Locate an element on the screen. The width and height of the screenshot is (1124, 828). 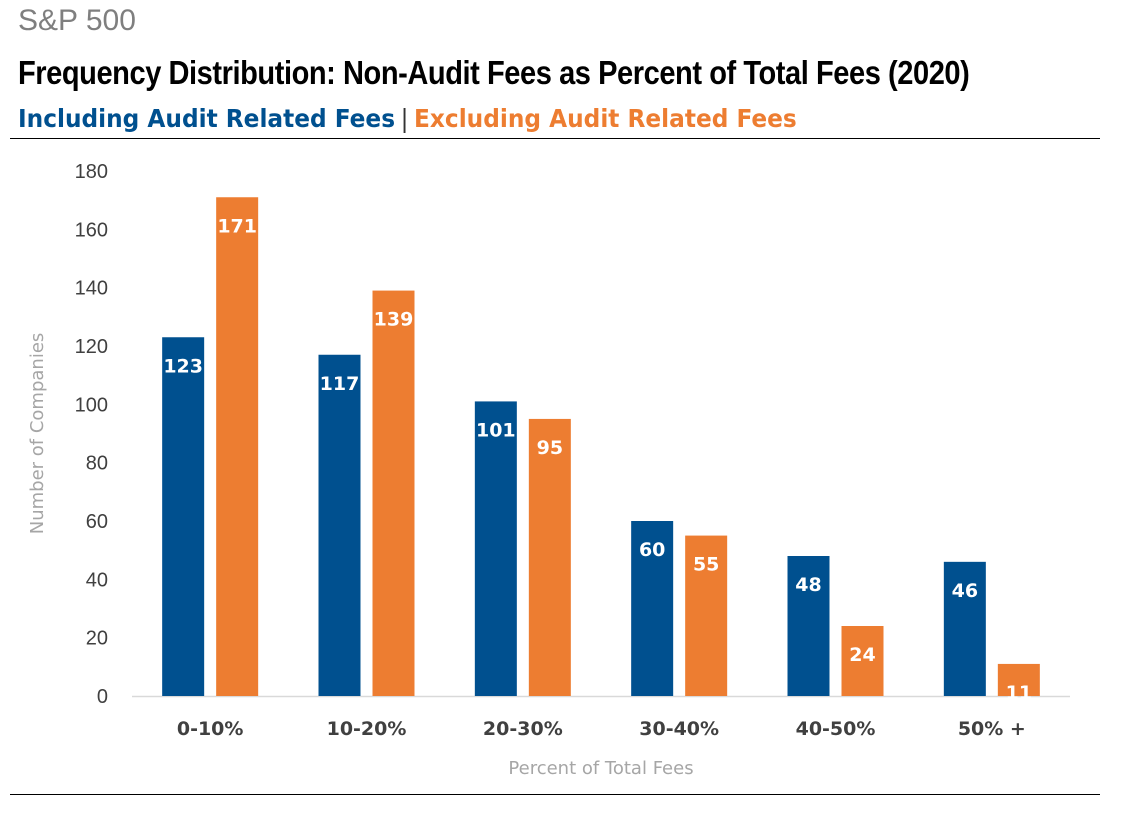
x-category-label: 10-20% is located at coordinates (367, 729).